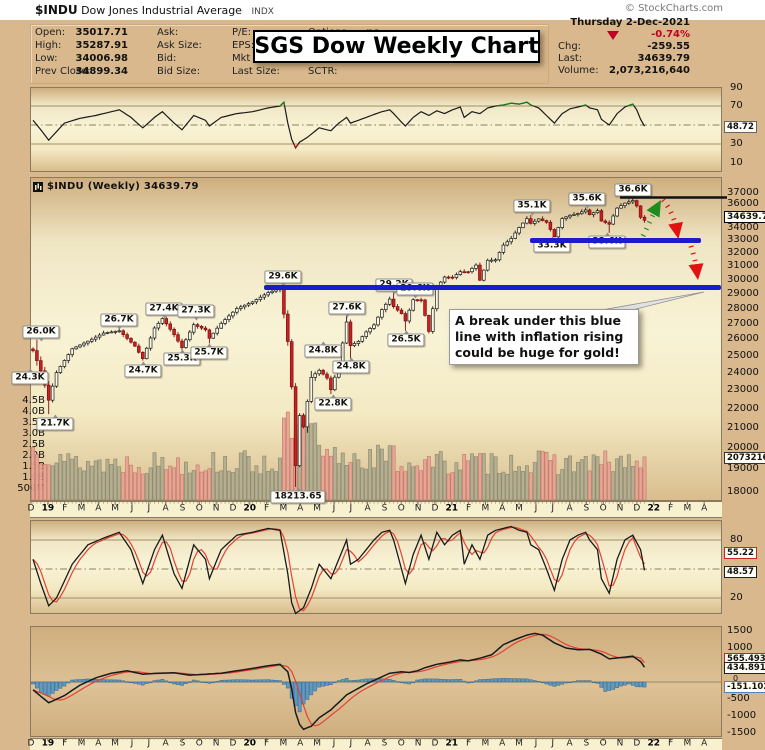  I want to click on macd-axis-tick: -1000, so click(742, 715).